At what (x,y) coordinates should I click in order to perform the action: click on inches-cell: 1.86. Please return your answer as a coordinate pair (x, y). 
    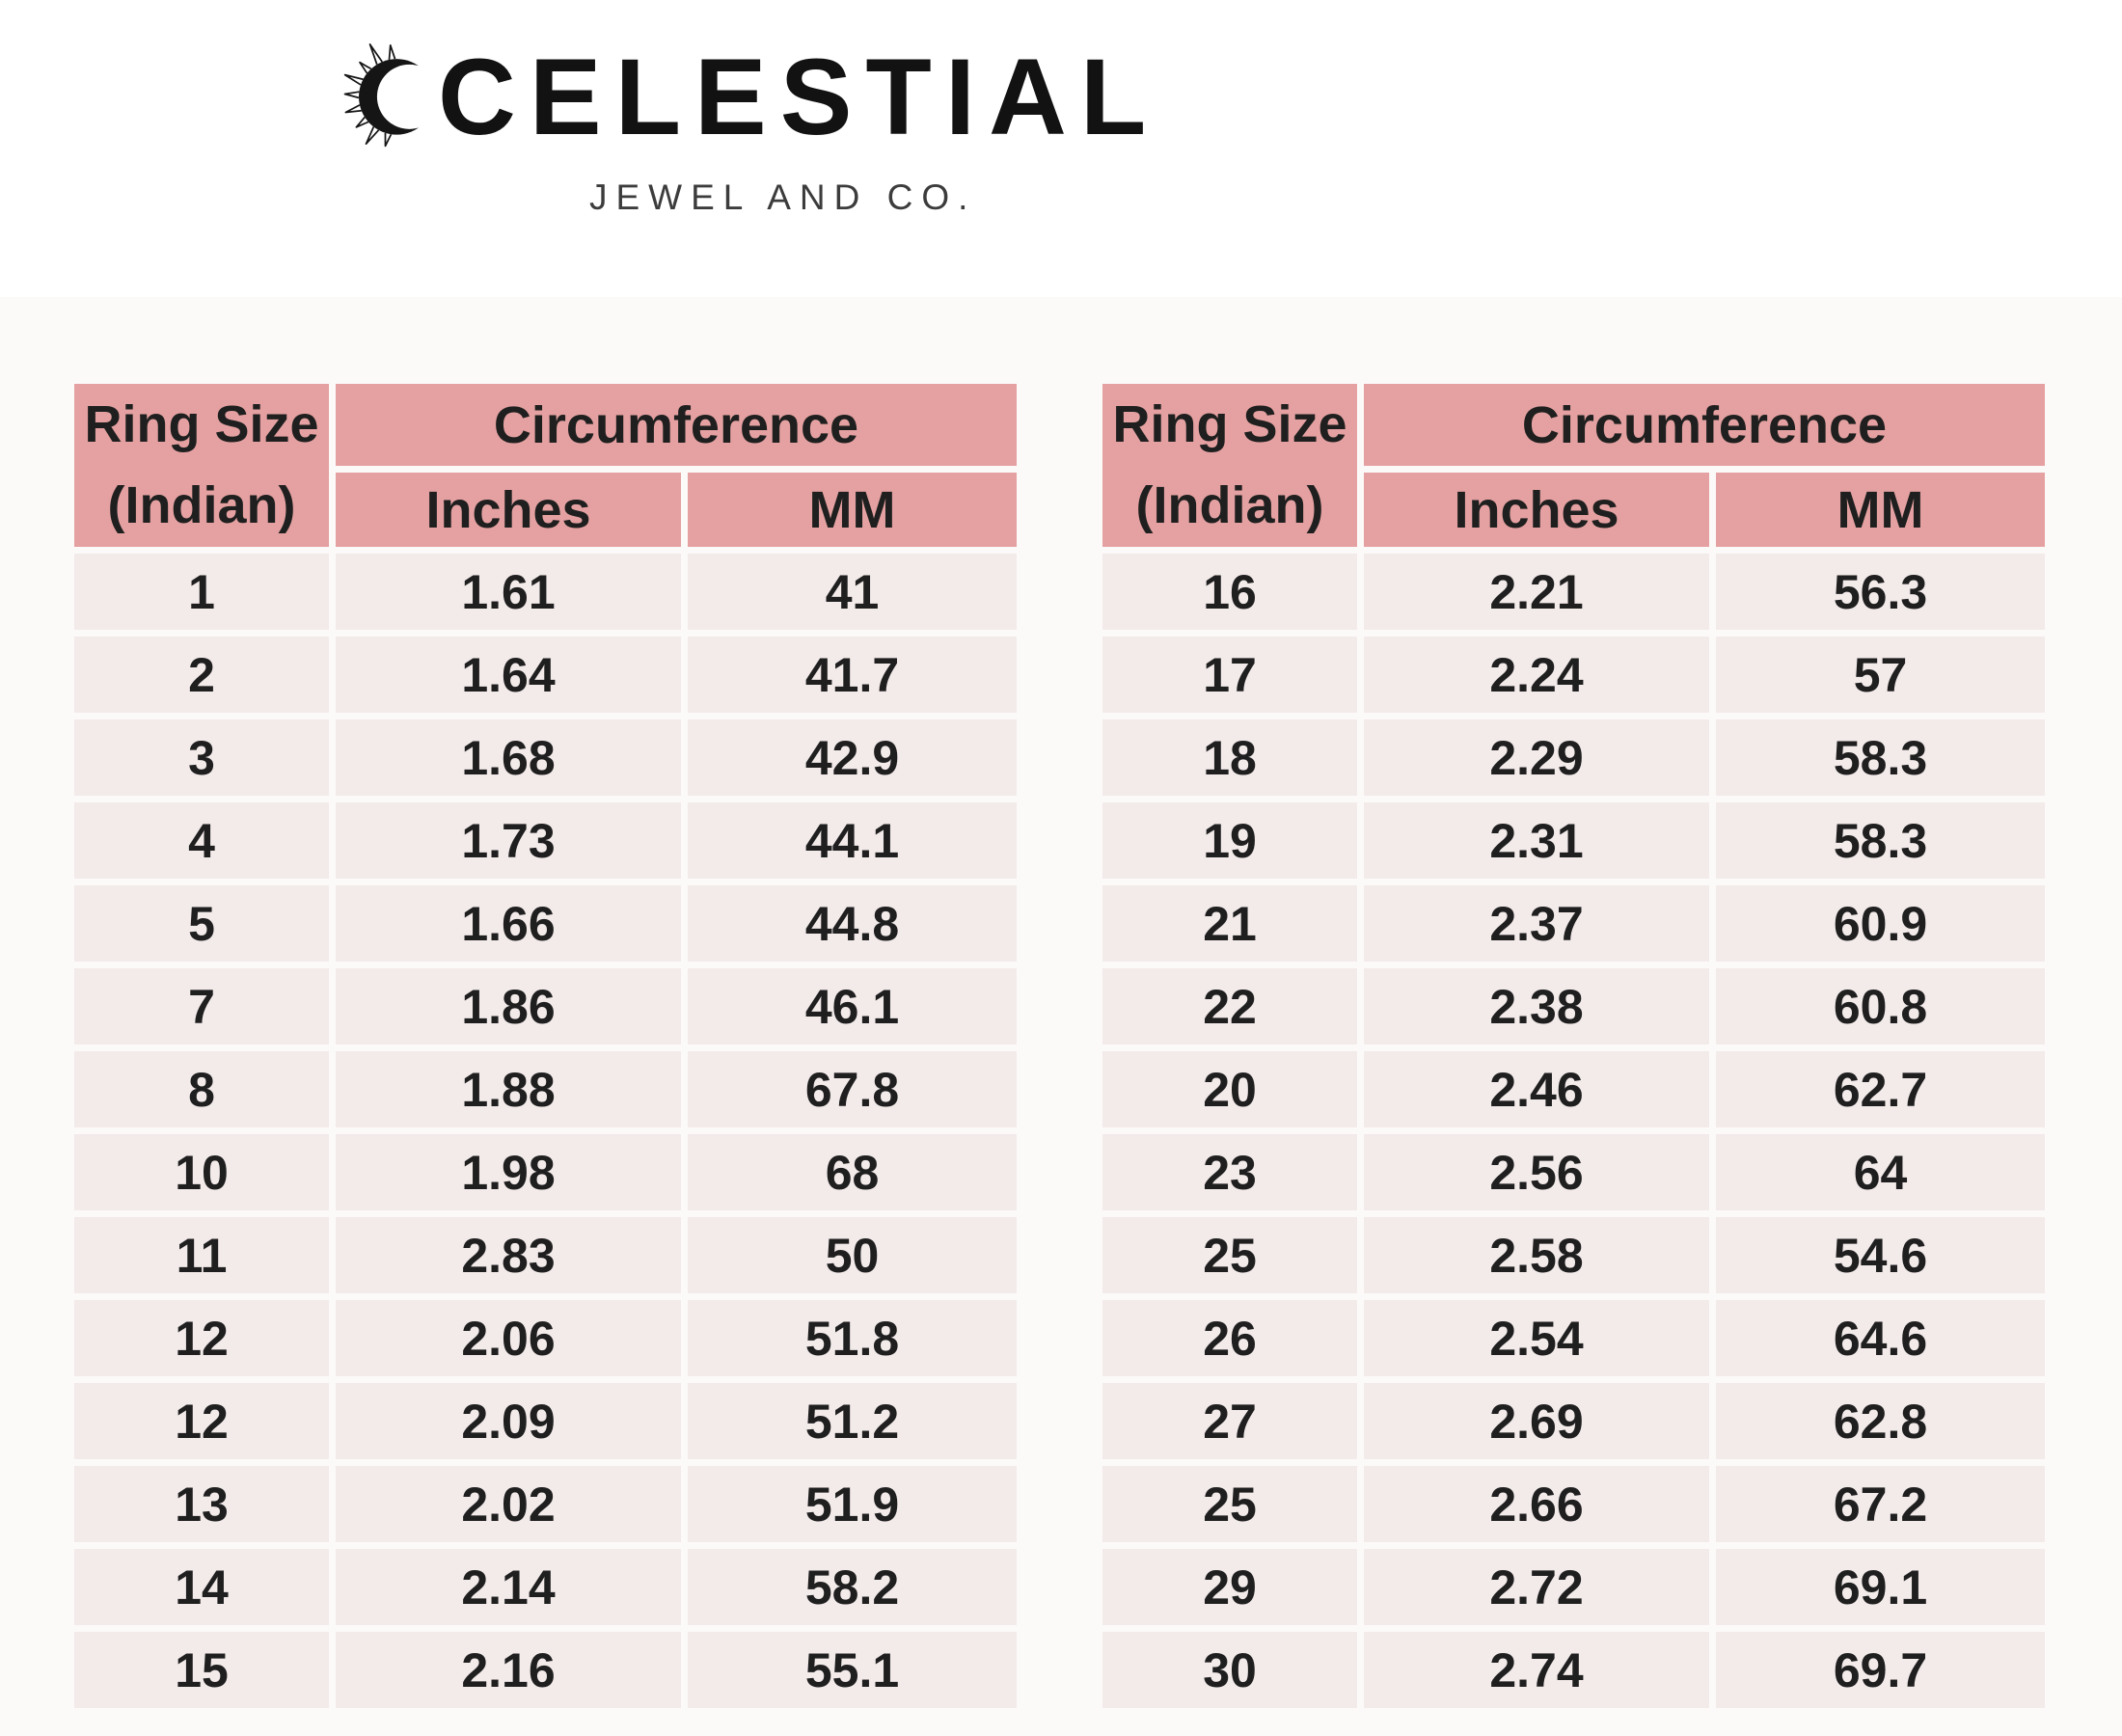
    Looking at the image, I should click on (509, 1006).